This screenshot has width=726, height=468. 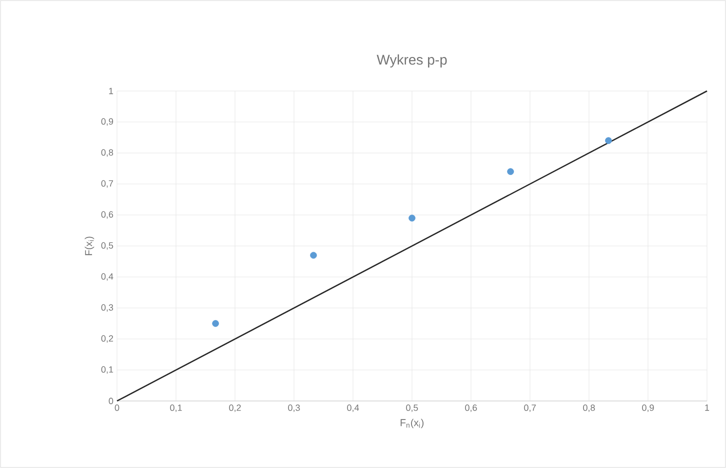 What do you see at coordinates (107, 184) in the screenshot?
I see `y-tick-label: 0,7` at bounding box center [107, 184].